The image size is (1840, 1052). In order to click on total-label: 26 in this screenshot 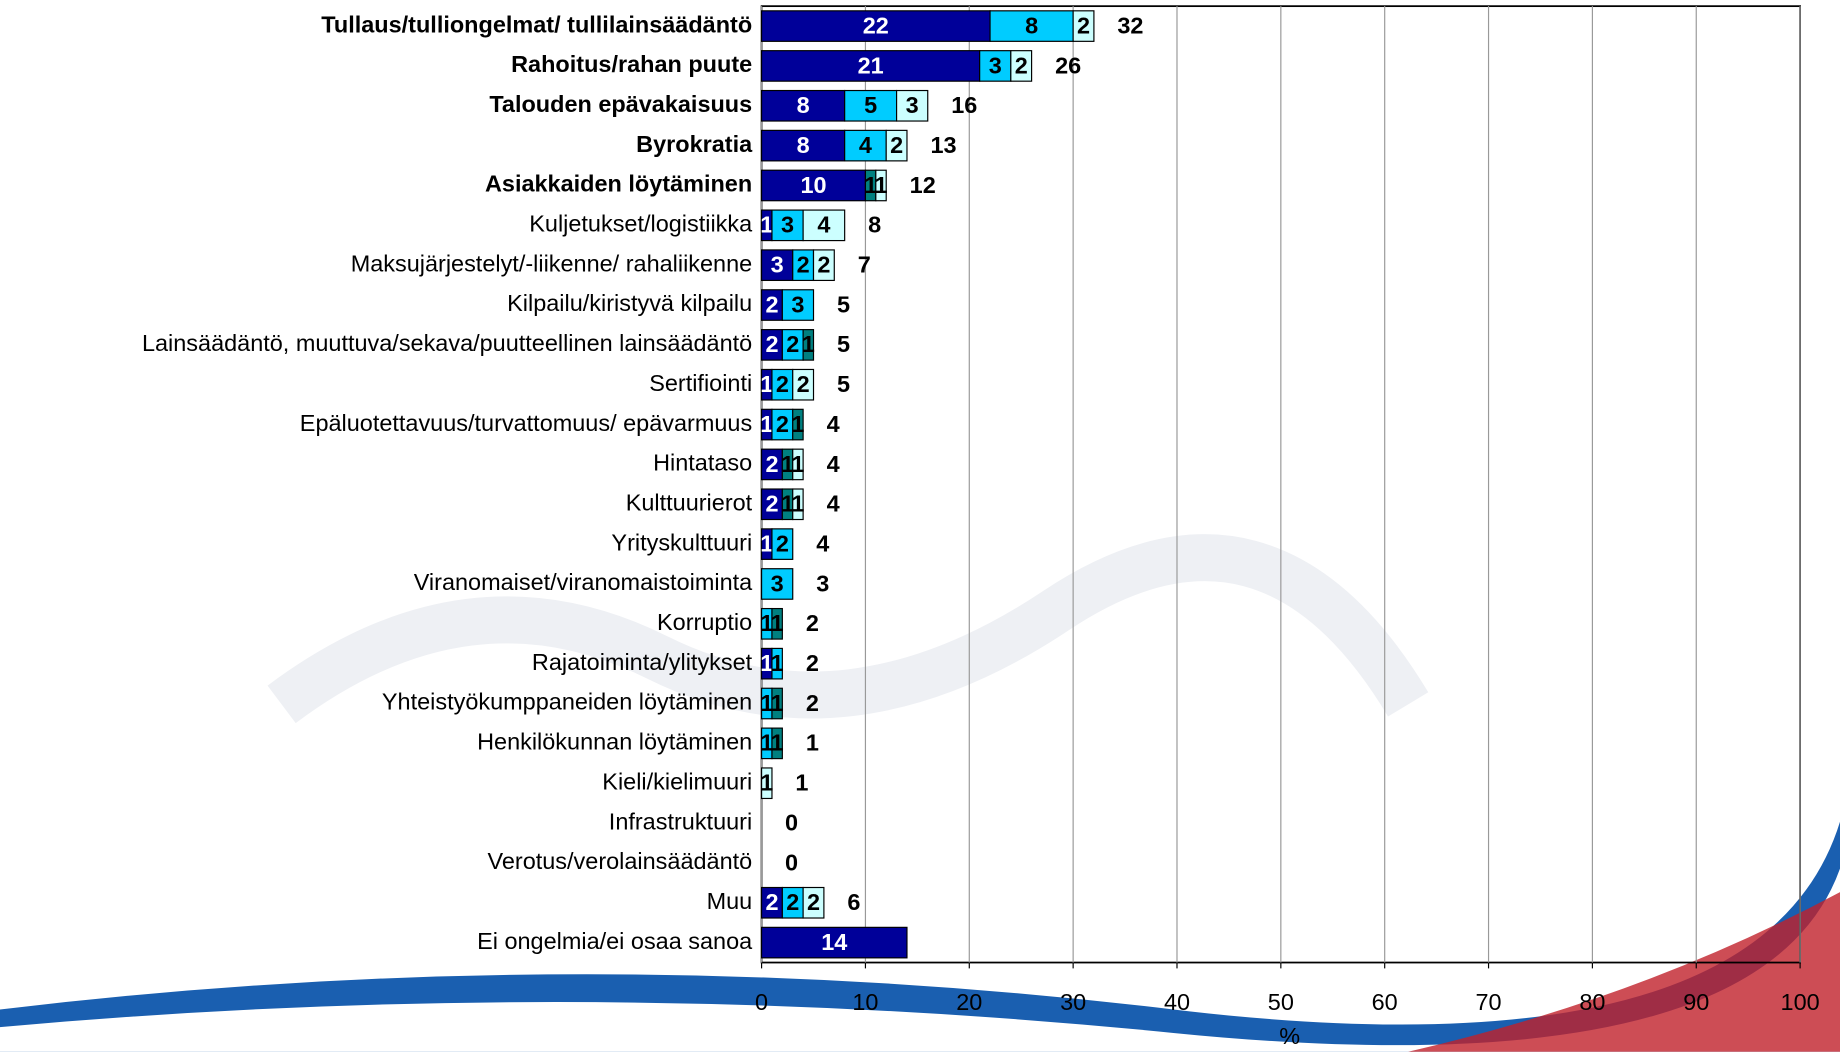, I will do `click(1068, 65)`.